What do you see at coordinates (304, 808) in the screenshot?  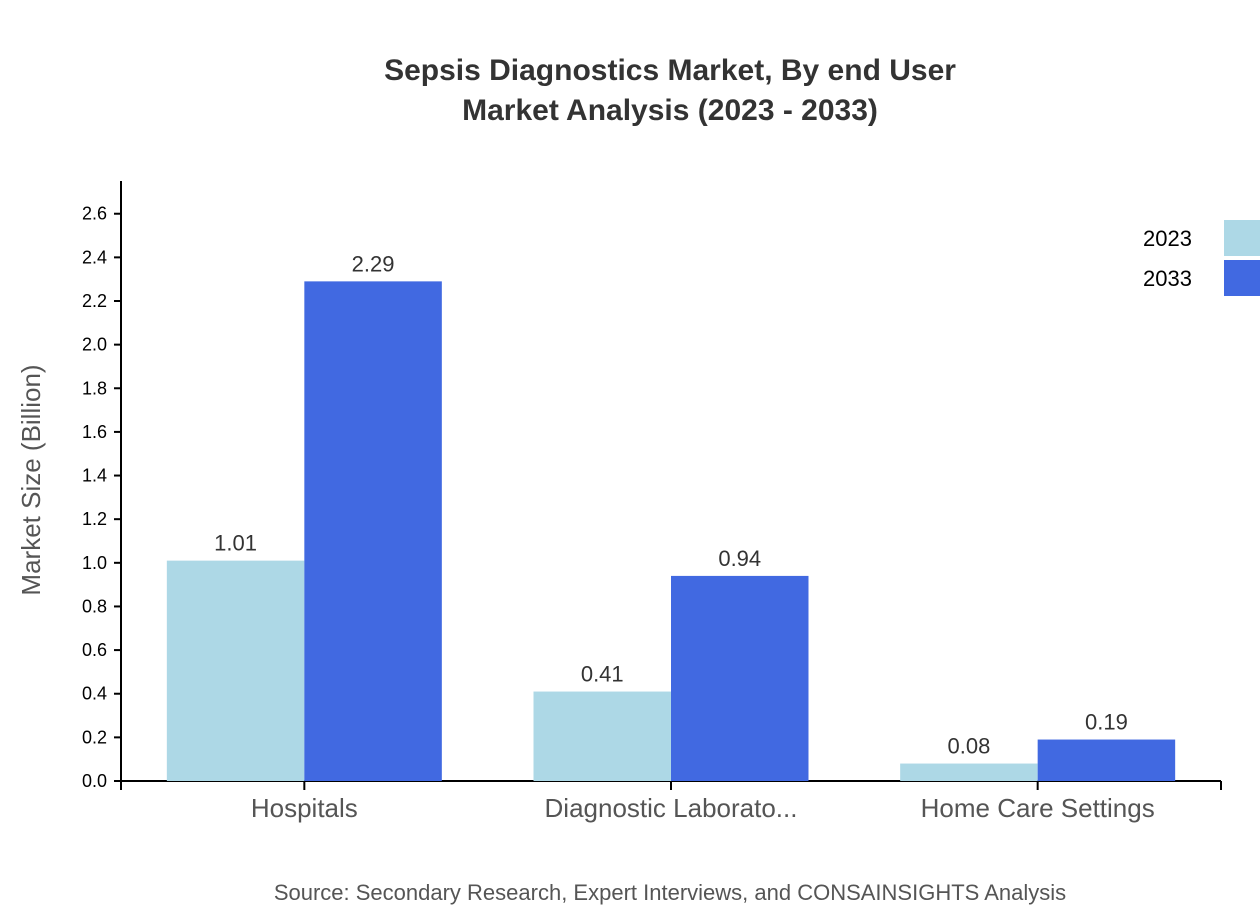 I see `x-tick-label: Hospitals` at bounding box center [304, 808].